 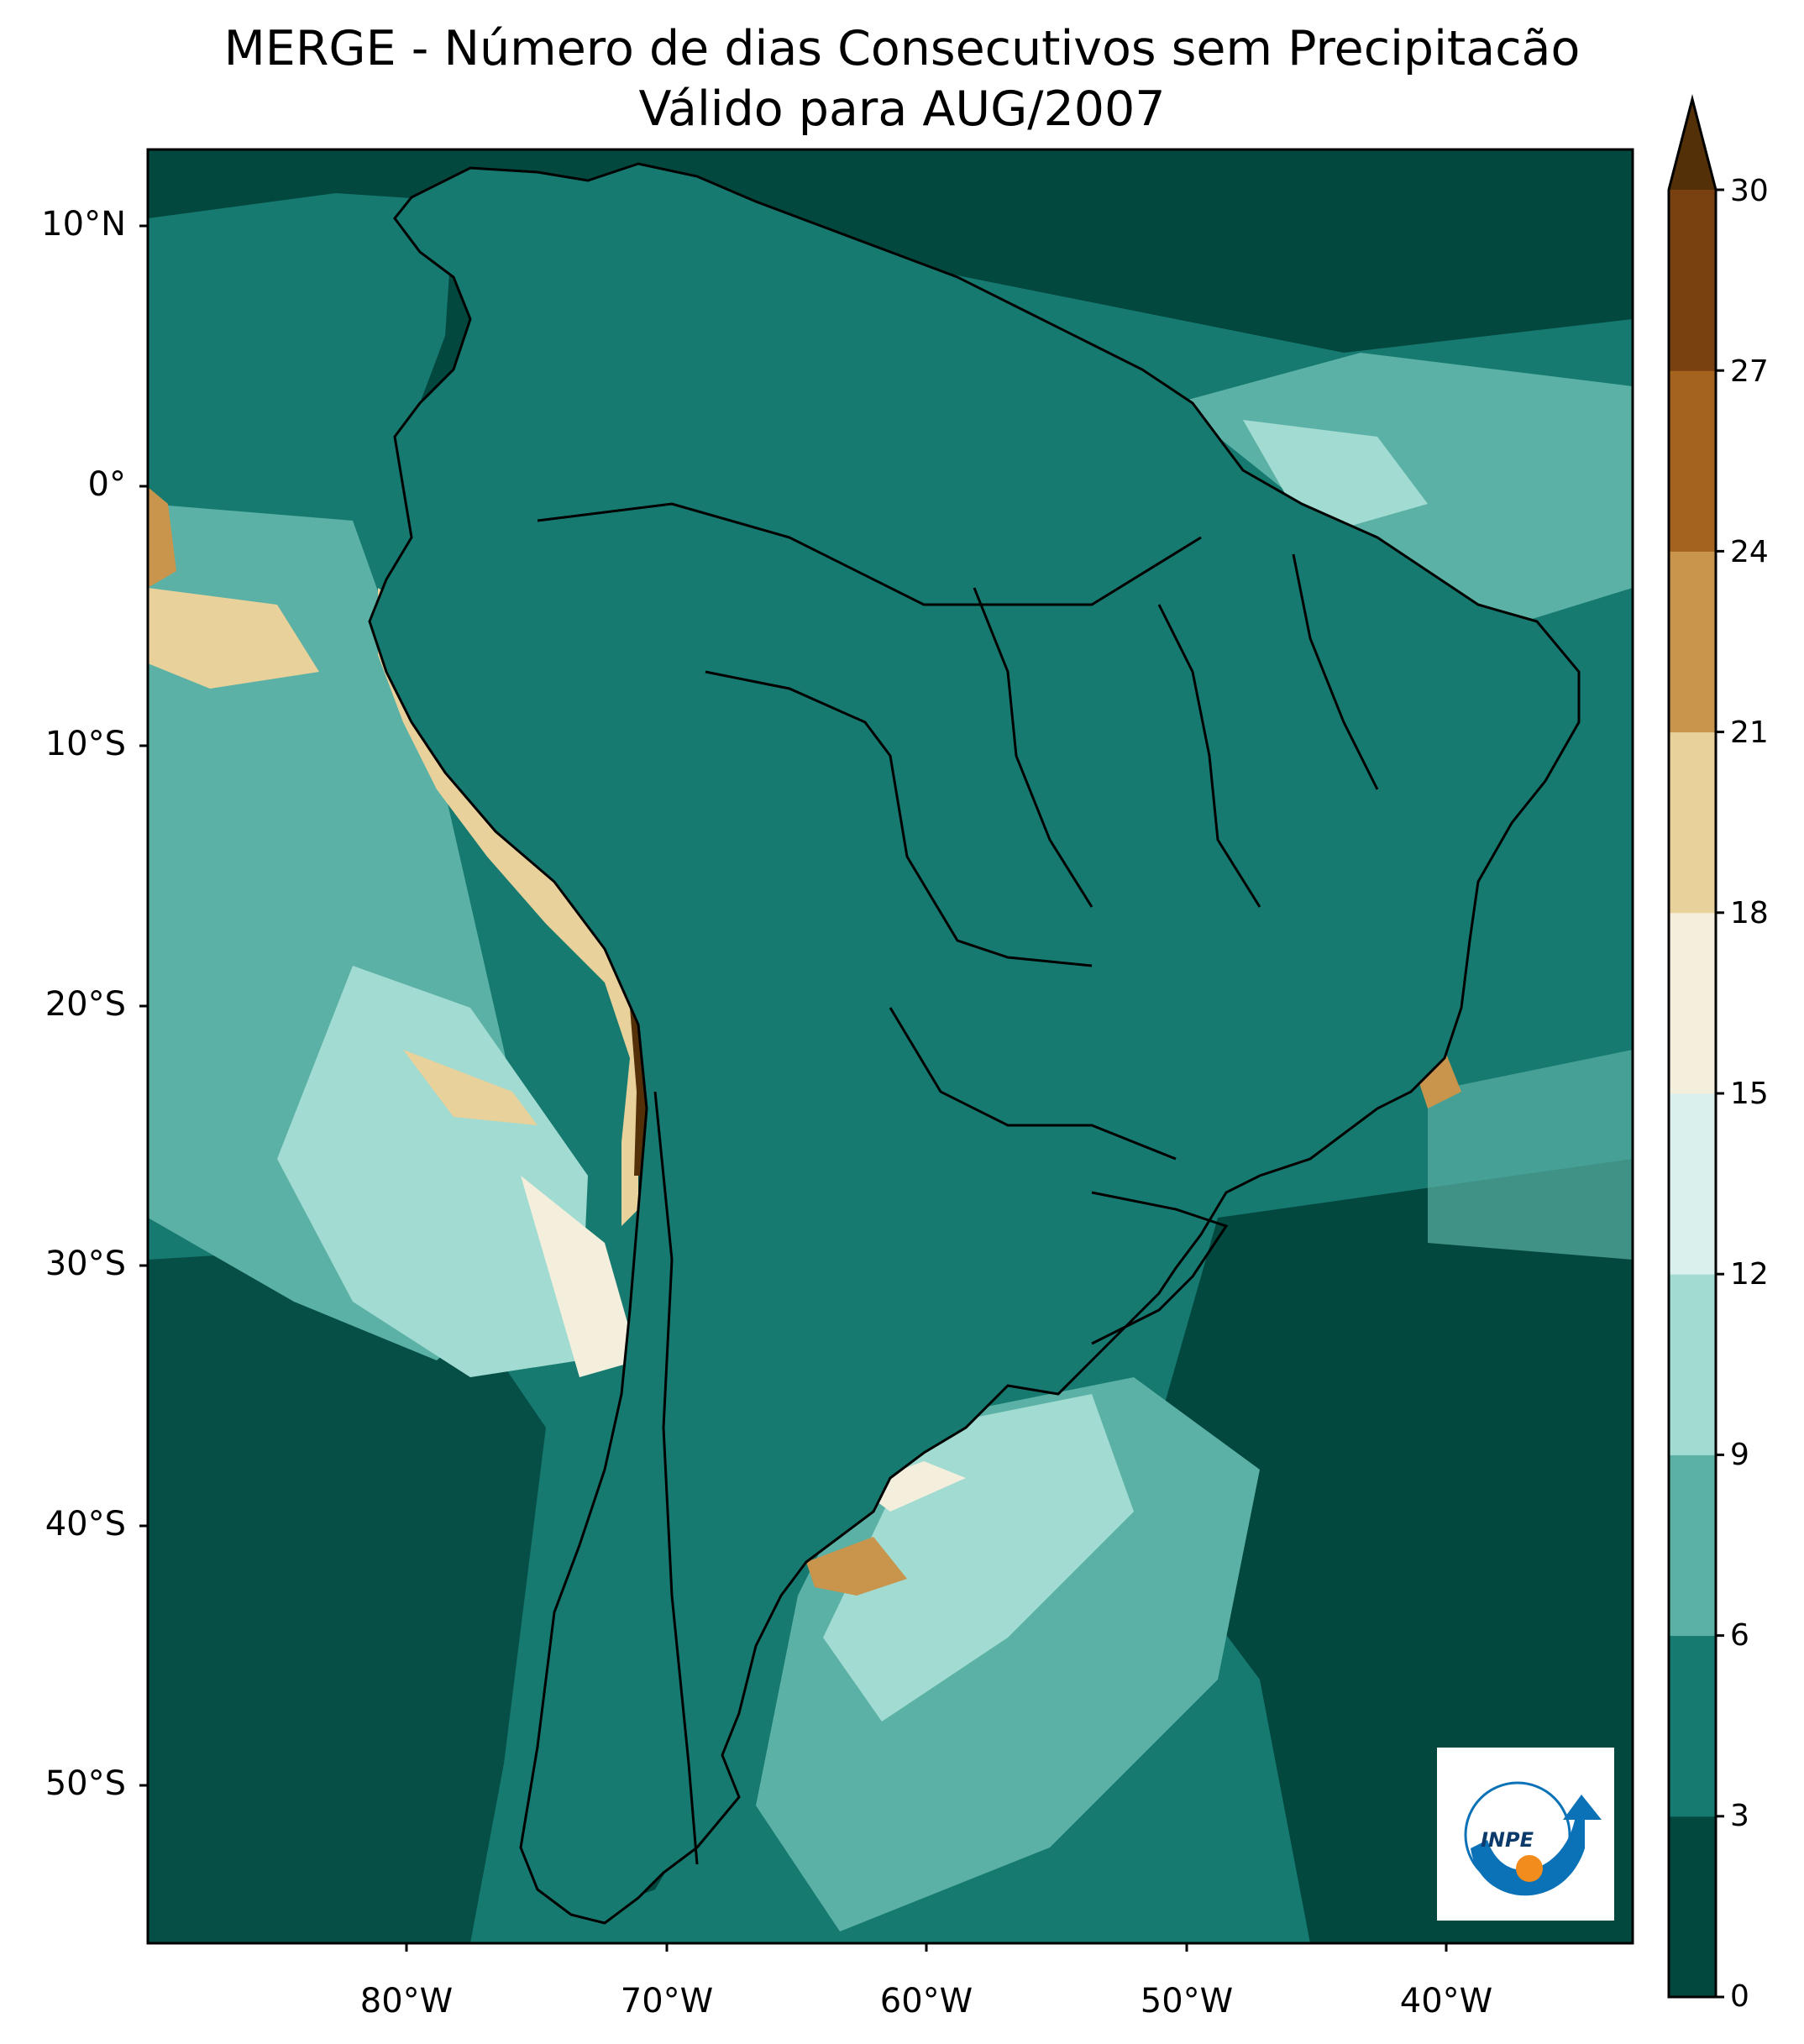 I want to click on ocean-dark-southeast, so click(x=1383, y=1551).